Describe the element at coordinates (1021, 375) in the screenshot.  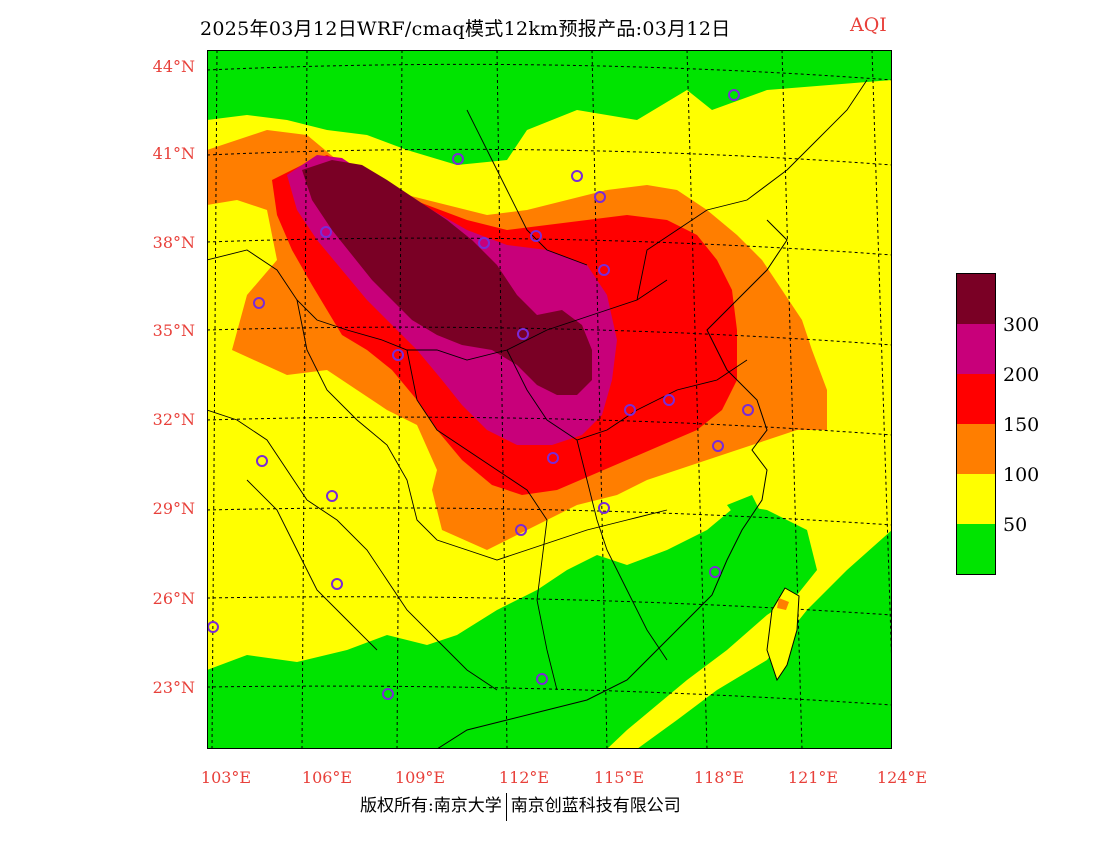
I see `legend-label-200: 200` at that location.